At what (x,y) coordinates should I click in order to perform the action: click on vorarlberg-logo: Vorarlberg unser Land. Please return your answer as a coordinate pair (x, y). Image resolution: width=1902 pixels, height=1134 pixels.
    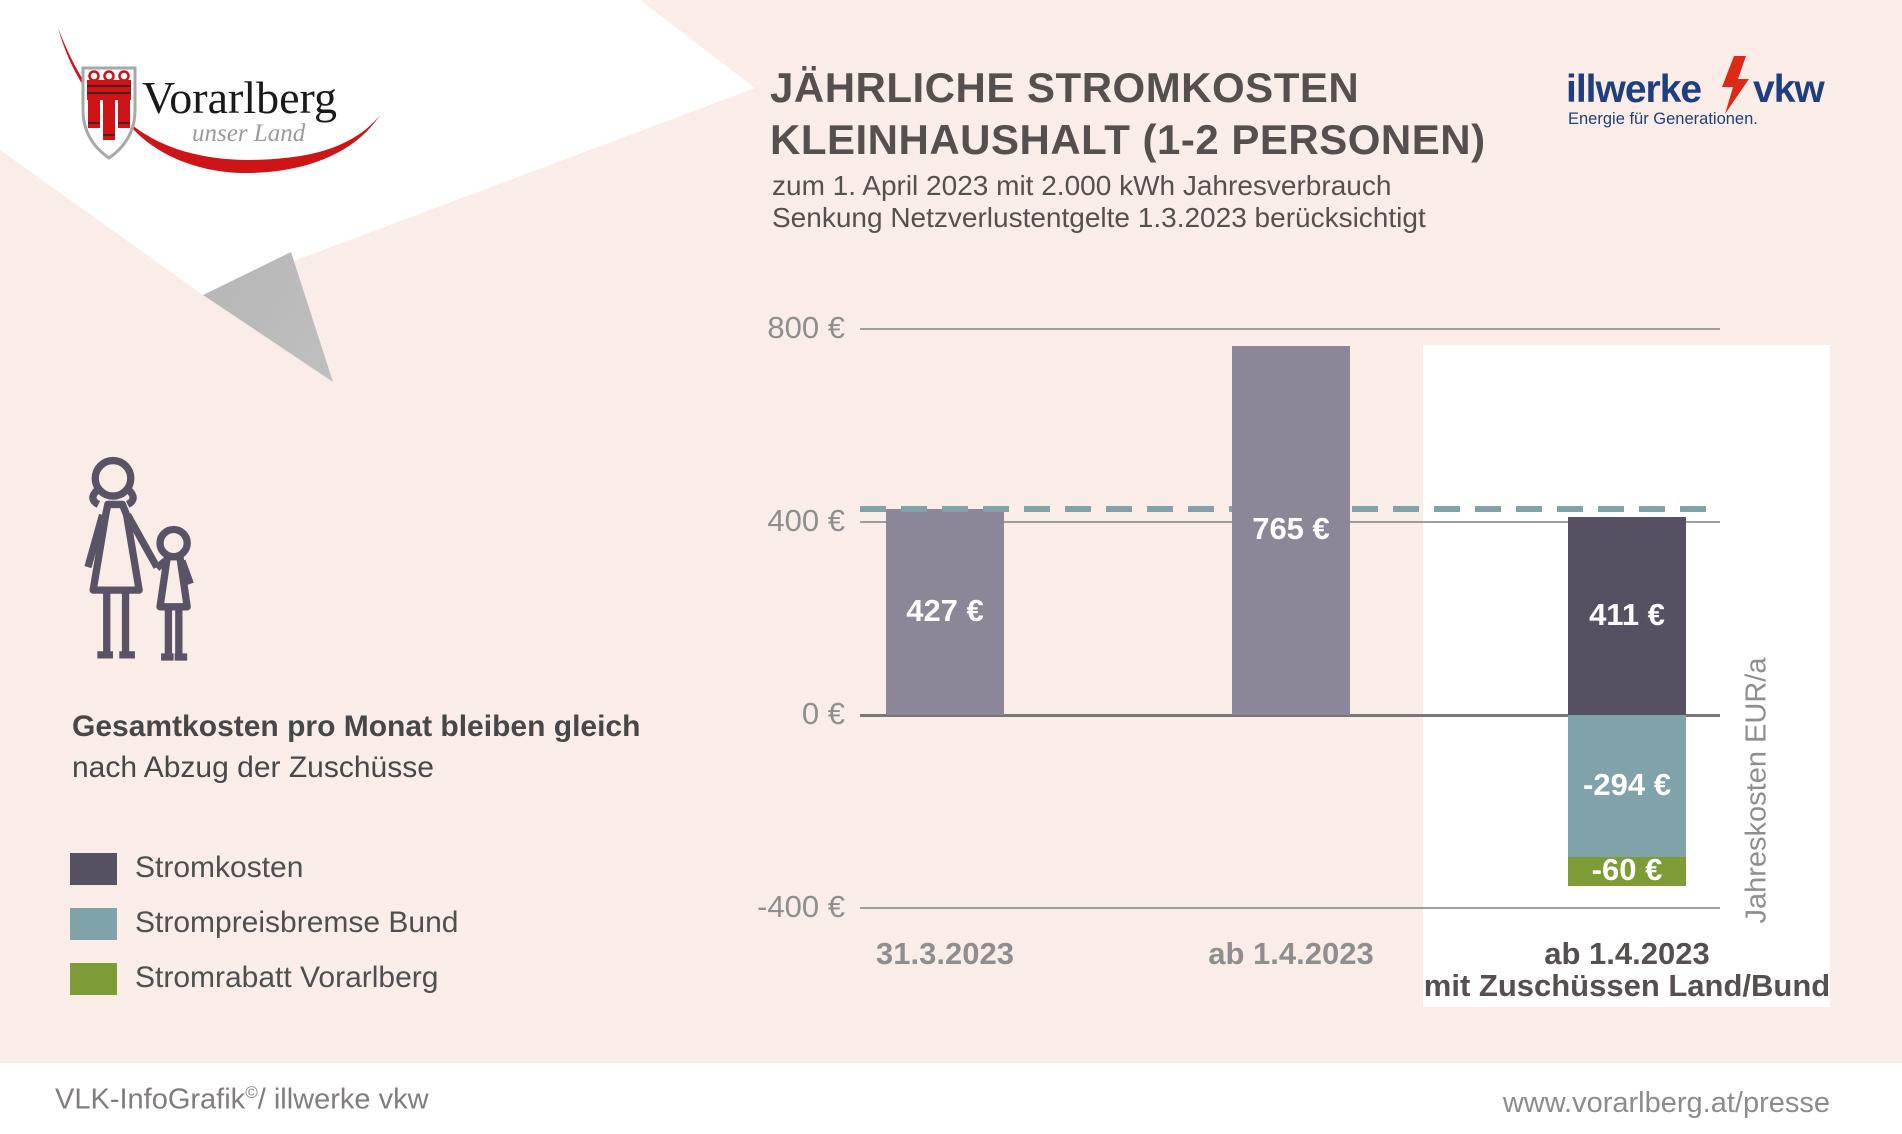
    Looking at the image, I should click on (219, 101).